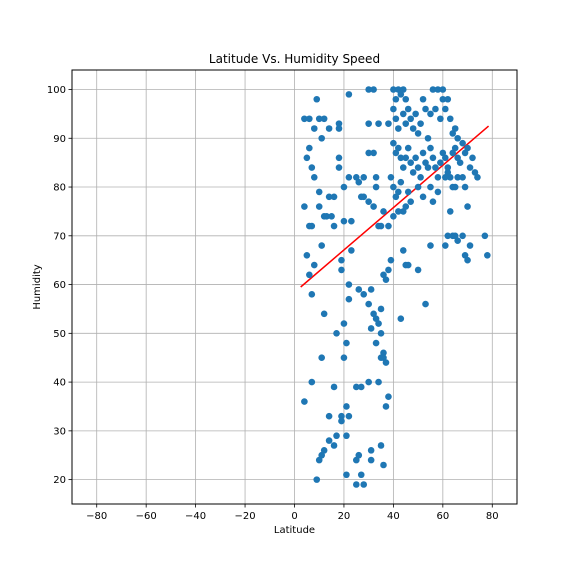 The image size is (576, 576). Describe the element at coordinates (59, 139) in the screenshot. I see `y-tick-label: 90` at that location.